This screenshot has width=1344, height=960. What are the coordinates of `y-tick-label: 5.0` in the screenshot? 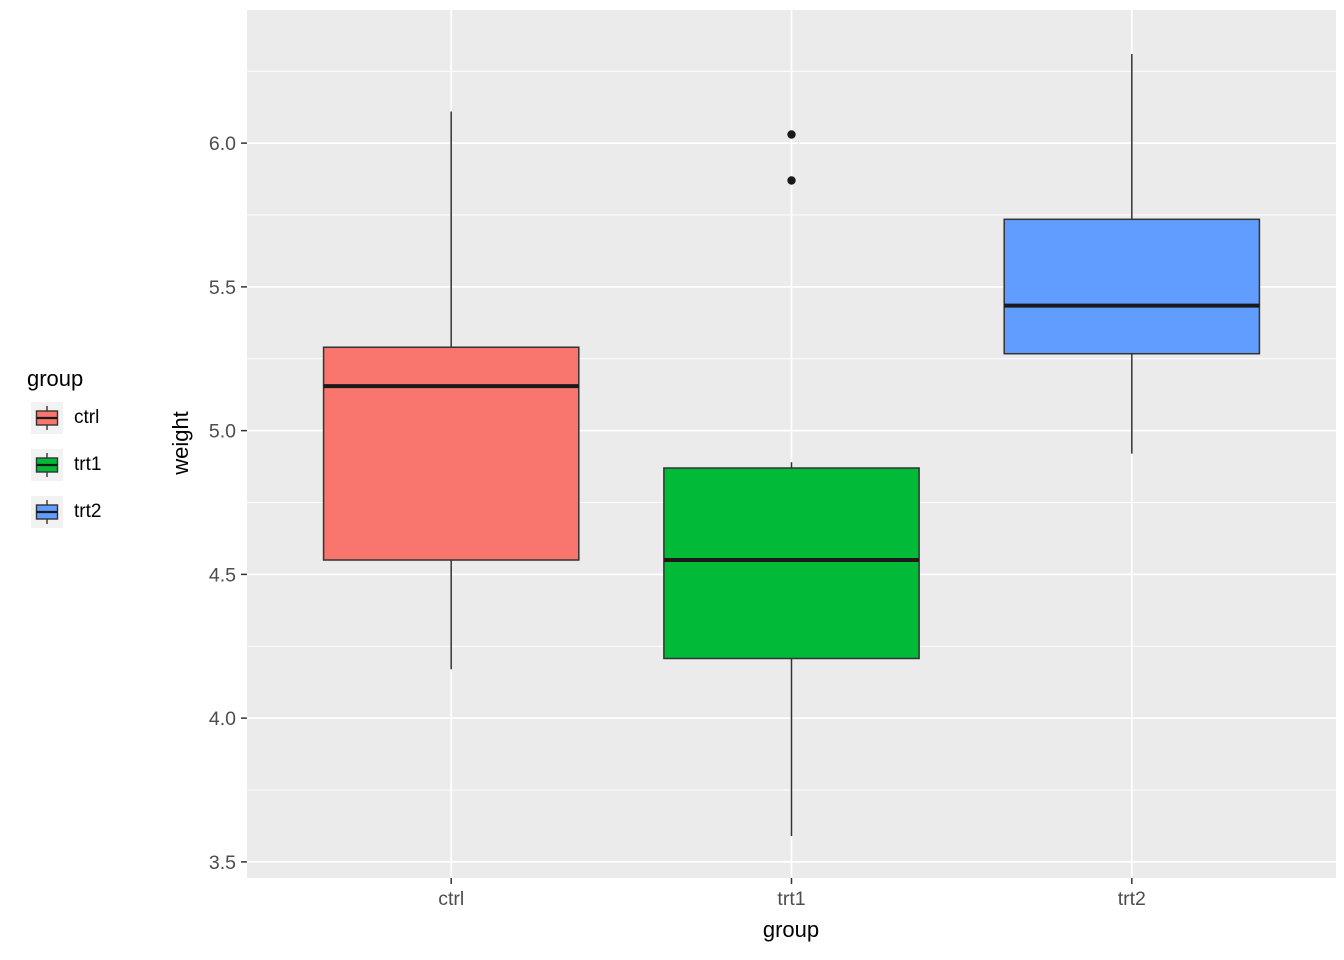 It's located at (222, 432).